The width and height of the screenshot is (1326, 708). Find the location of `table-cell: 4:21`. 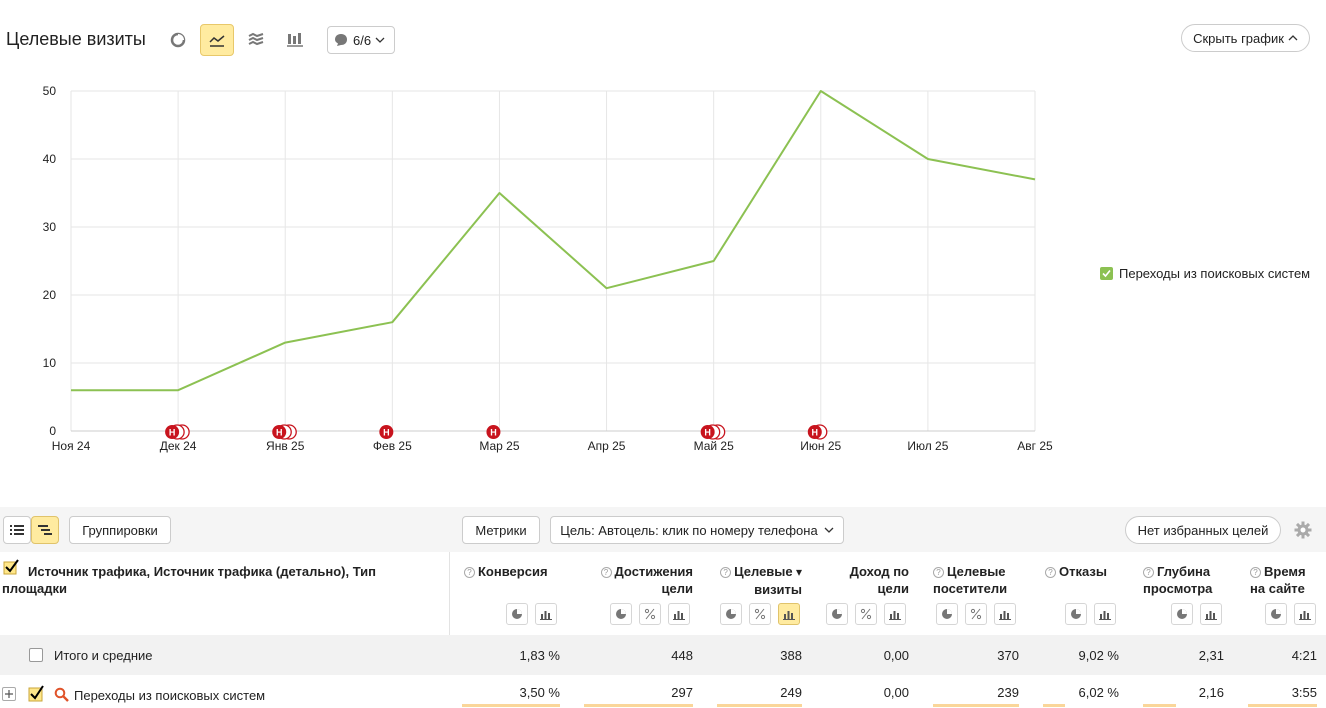

table-cell: 4:21 is located at coordinates (1304, 655).